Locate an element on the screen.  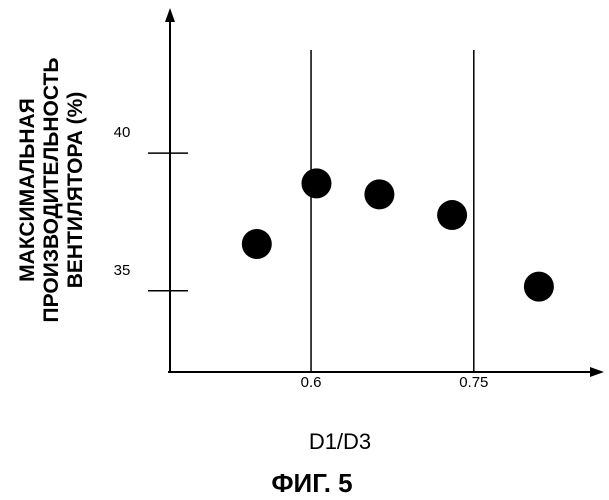
y-tick-label-1: 40 is located at coordinates (122, 132).